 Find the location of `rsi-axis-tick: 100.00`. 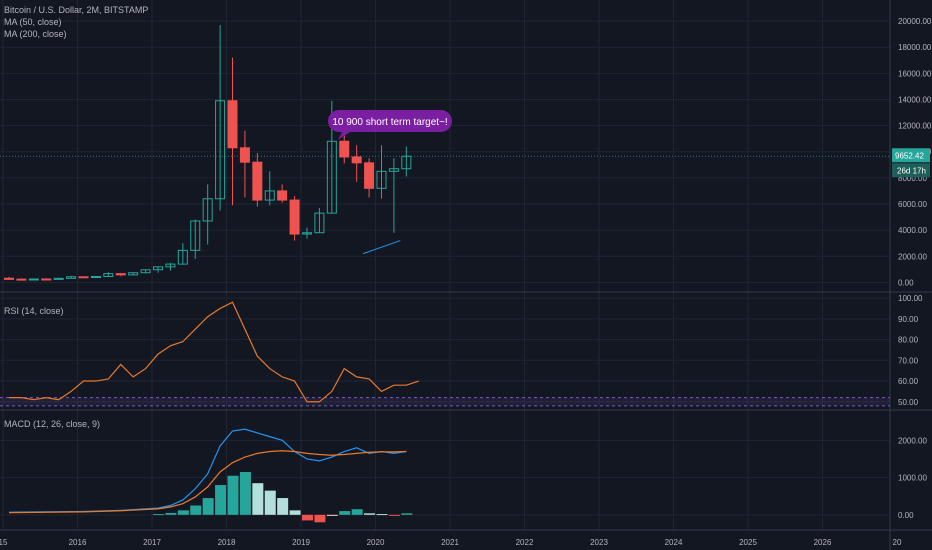

rsi-axis-tick: 100.00 is located at coordinates (910, 298).